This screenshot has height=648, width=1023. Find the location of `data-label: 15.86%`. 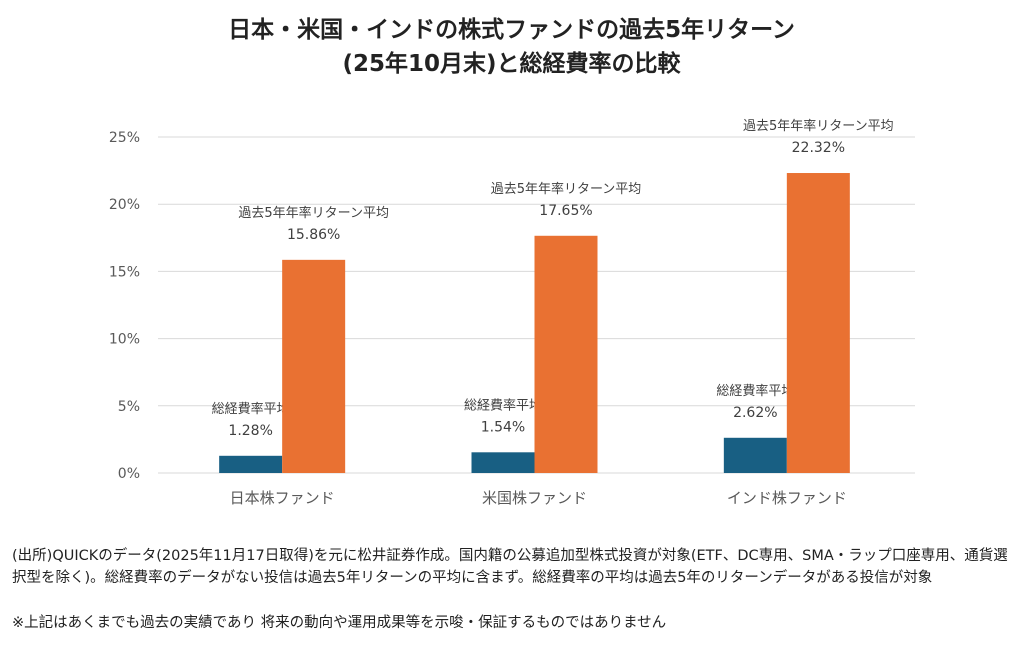

data-label: 15.86% is located at coordinates (313, 235).